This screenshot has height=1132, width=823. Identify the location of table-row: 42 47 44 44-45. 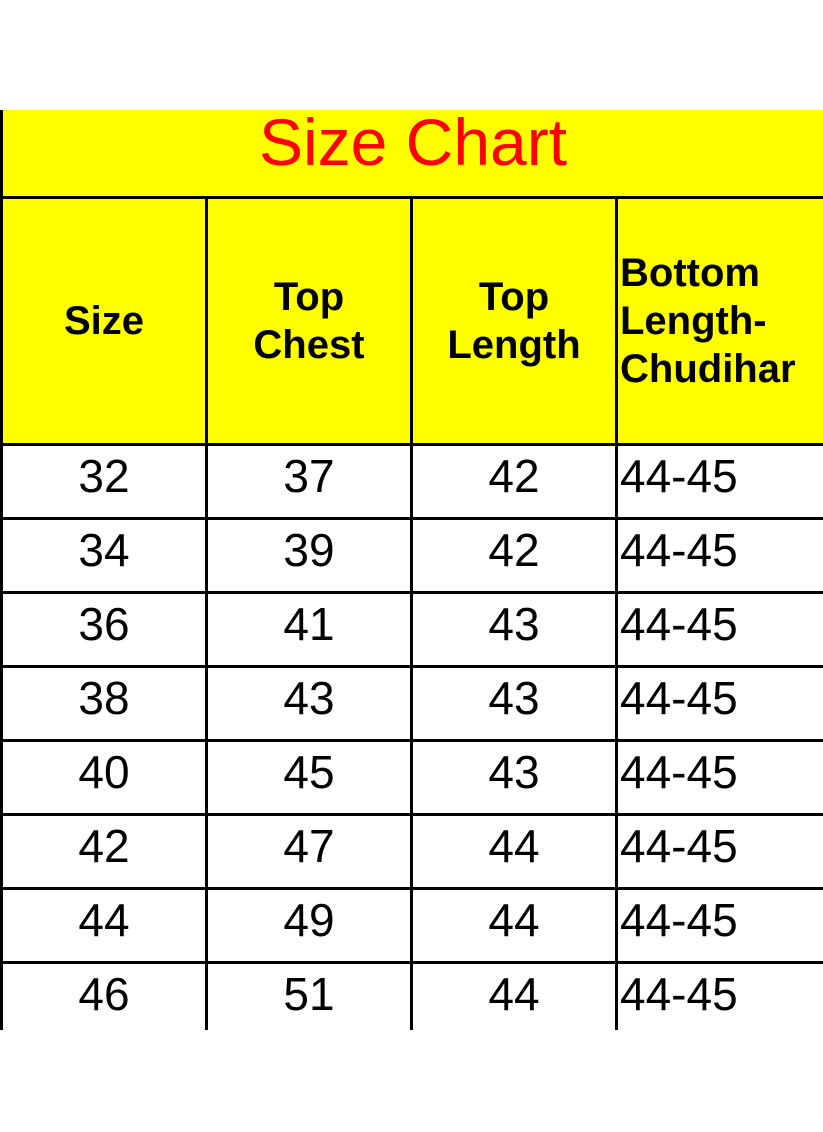
(411, 851).